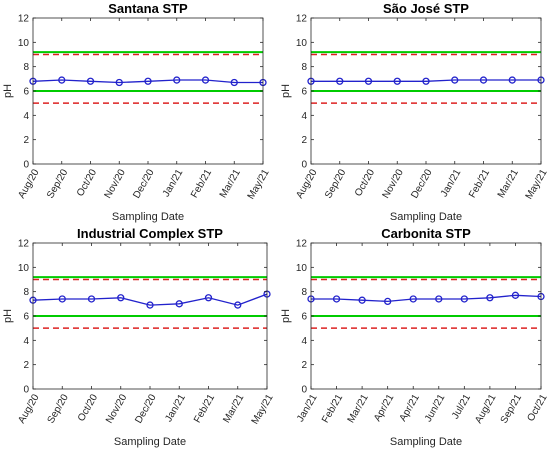  I want to click on x-tick-label: Oct/21, so click(537, 407).